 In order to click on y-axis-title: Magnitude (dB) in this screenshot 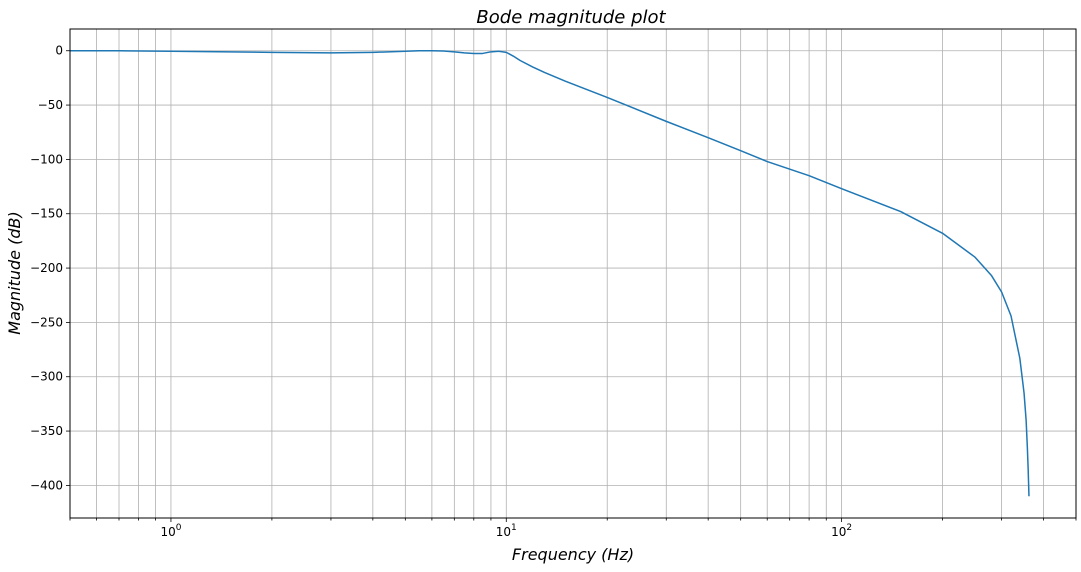, I will do `click(14, 272)`.